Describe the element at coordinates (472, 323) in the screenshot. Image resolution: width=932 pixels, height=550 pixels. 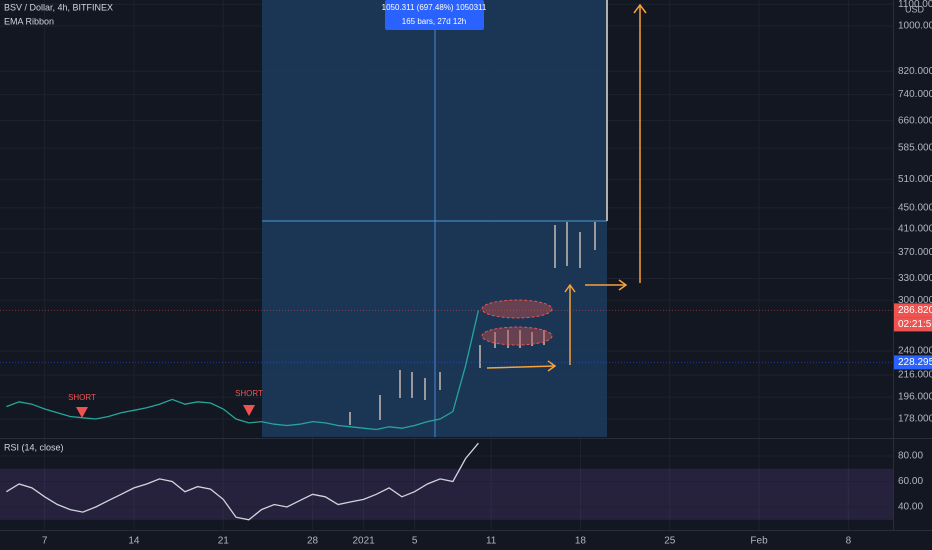
I see `ghost-bars` at that location.